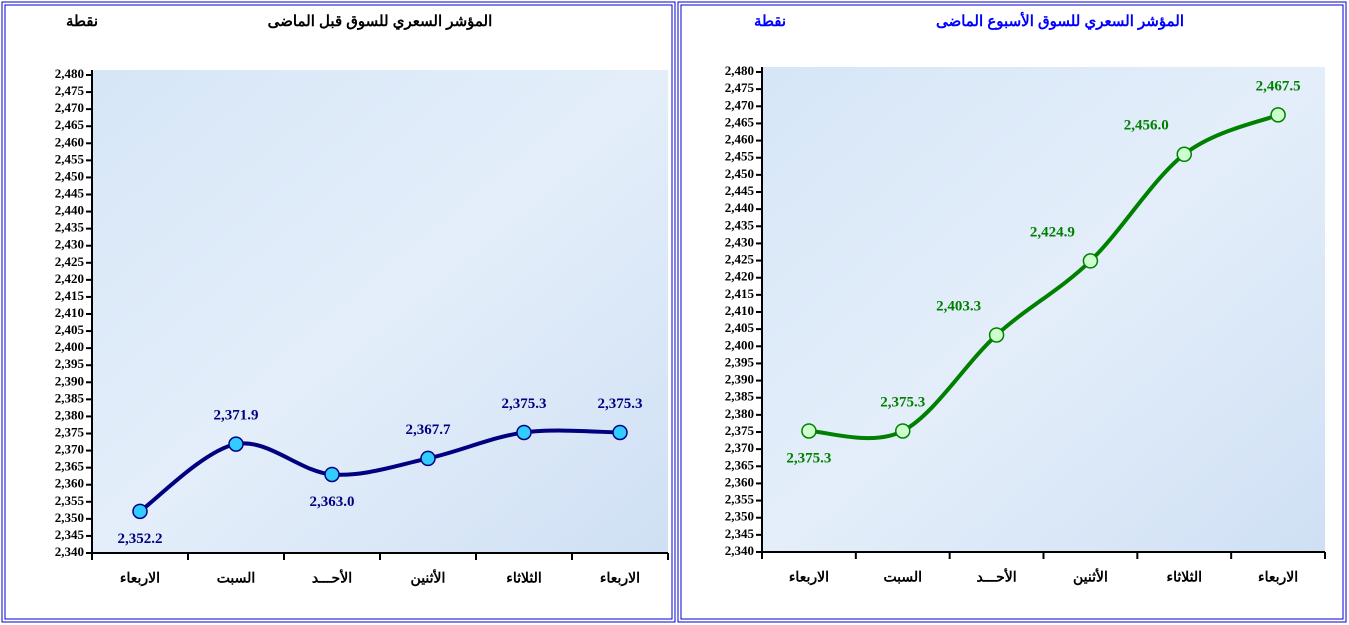 The image size is (1349, 625). Describe the element at coordinates (1060, 21) in the screenshot. I see `chart-title: المؤشر السعري للسوق الأسبوع الماضى` at that location.